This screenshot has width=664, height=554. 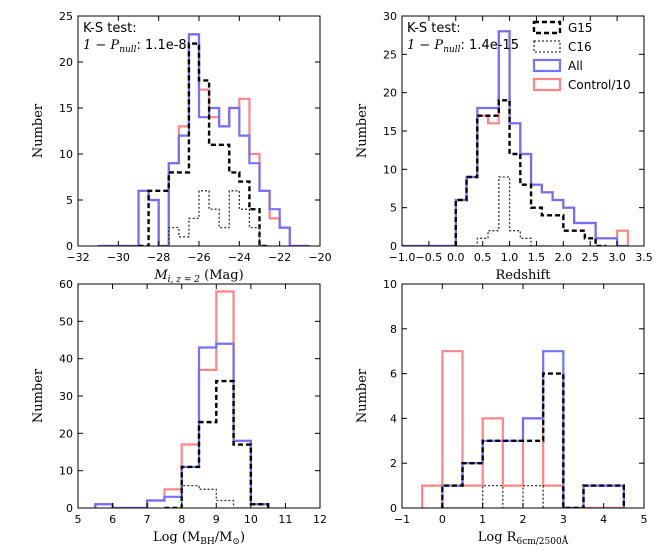 I want to click on y-tick-label: 8, so click(x=393, y=329).